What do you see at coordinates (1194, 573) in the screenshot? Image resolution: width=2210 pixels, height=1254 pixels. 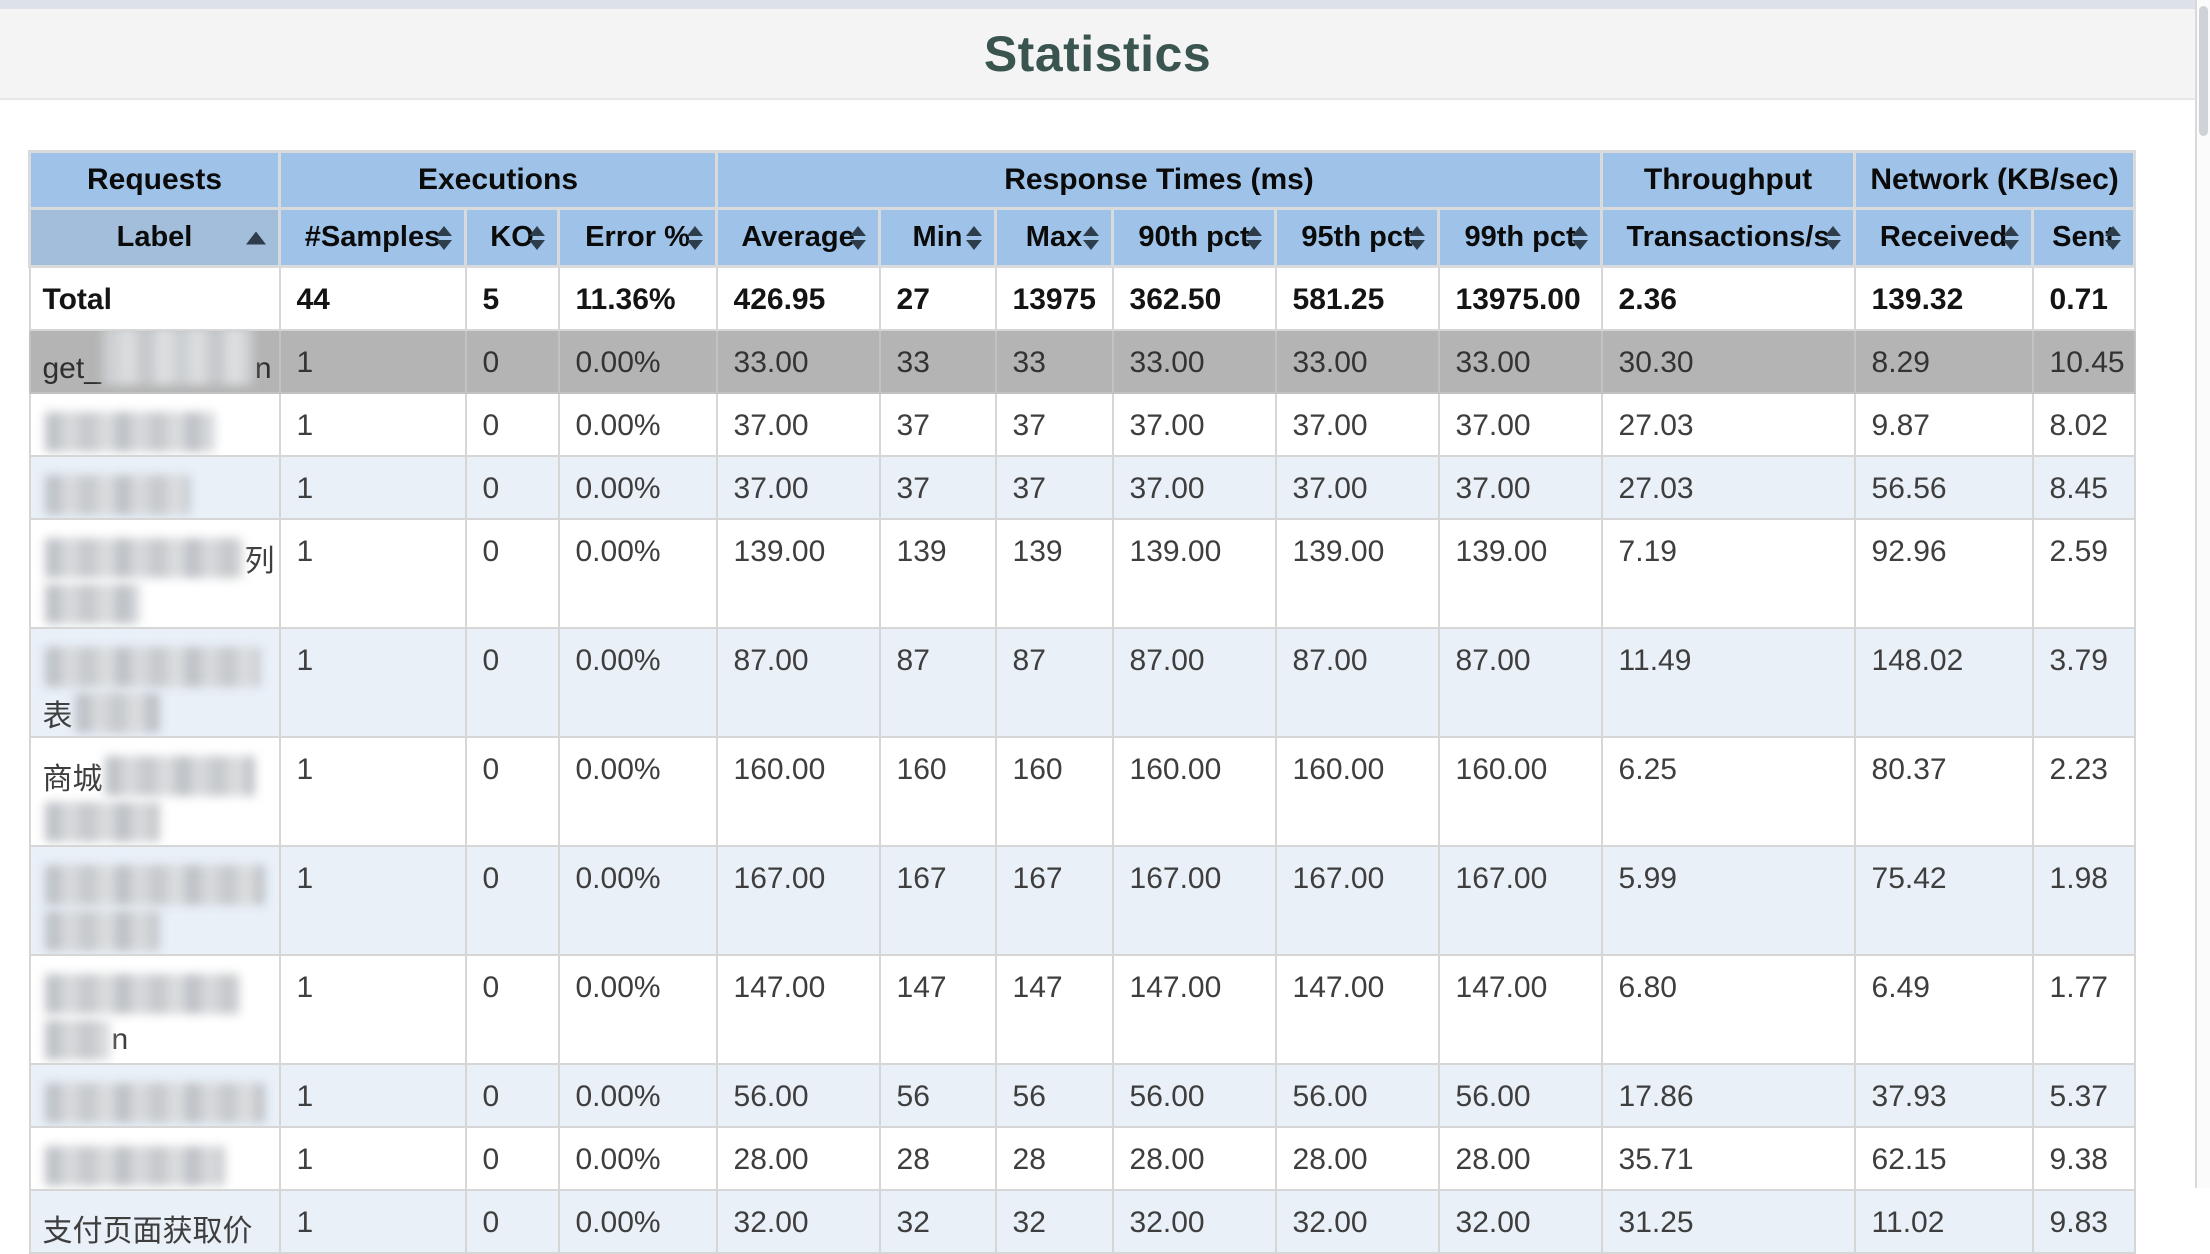 I see `cell-90th-pct: 139.00` at bounding box center [1194, 573].